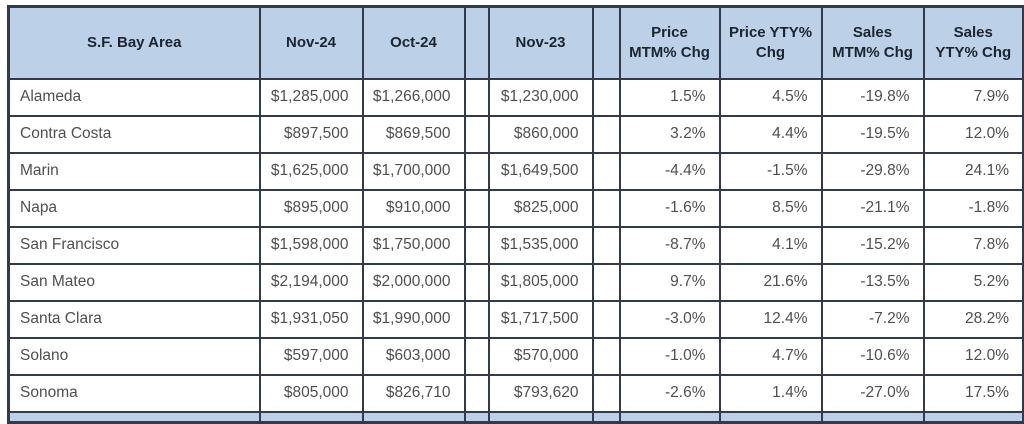 The width and height of the screenshot is (1024, 424). I want to click on cell-price-yty-chg: 1.4%, so click(770, 393).